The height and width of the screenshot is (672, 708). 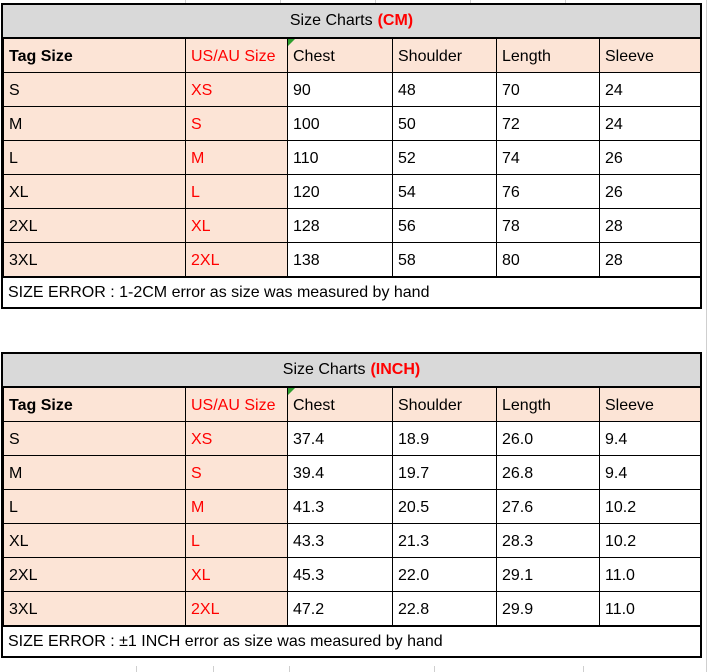 What do you see at coordinates (548, 191) in the screenshot?
I see `cell: 76` at bounding box center [548, 191].